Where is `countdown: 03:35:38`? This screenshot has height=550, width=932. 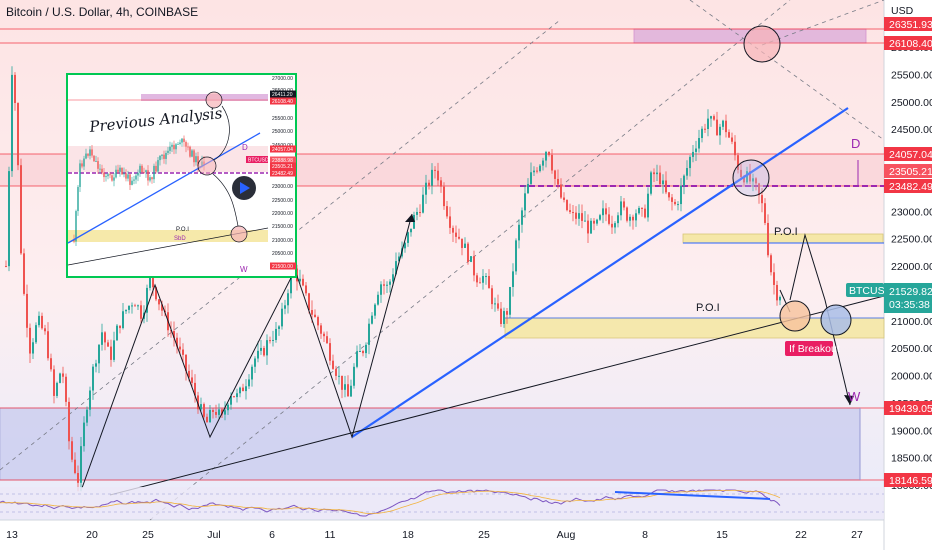 countdown: 03:35:38 is located at coordinates (909, 305).